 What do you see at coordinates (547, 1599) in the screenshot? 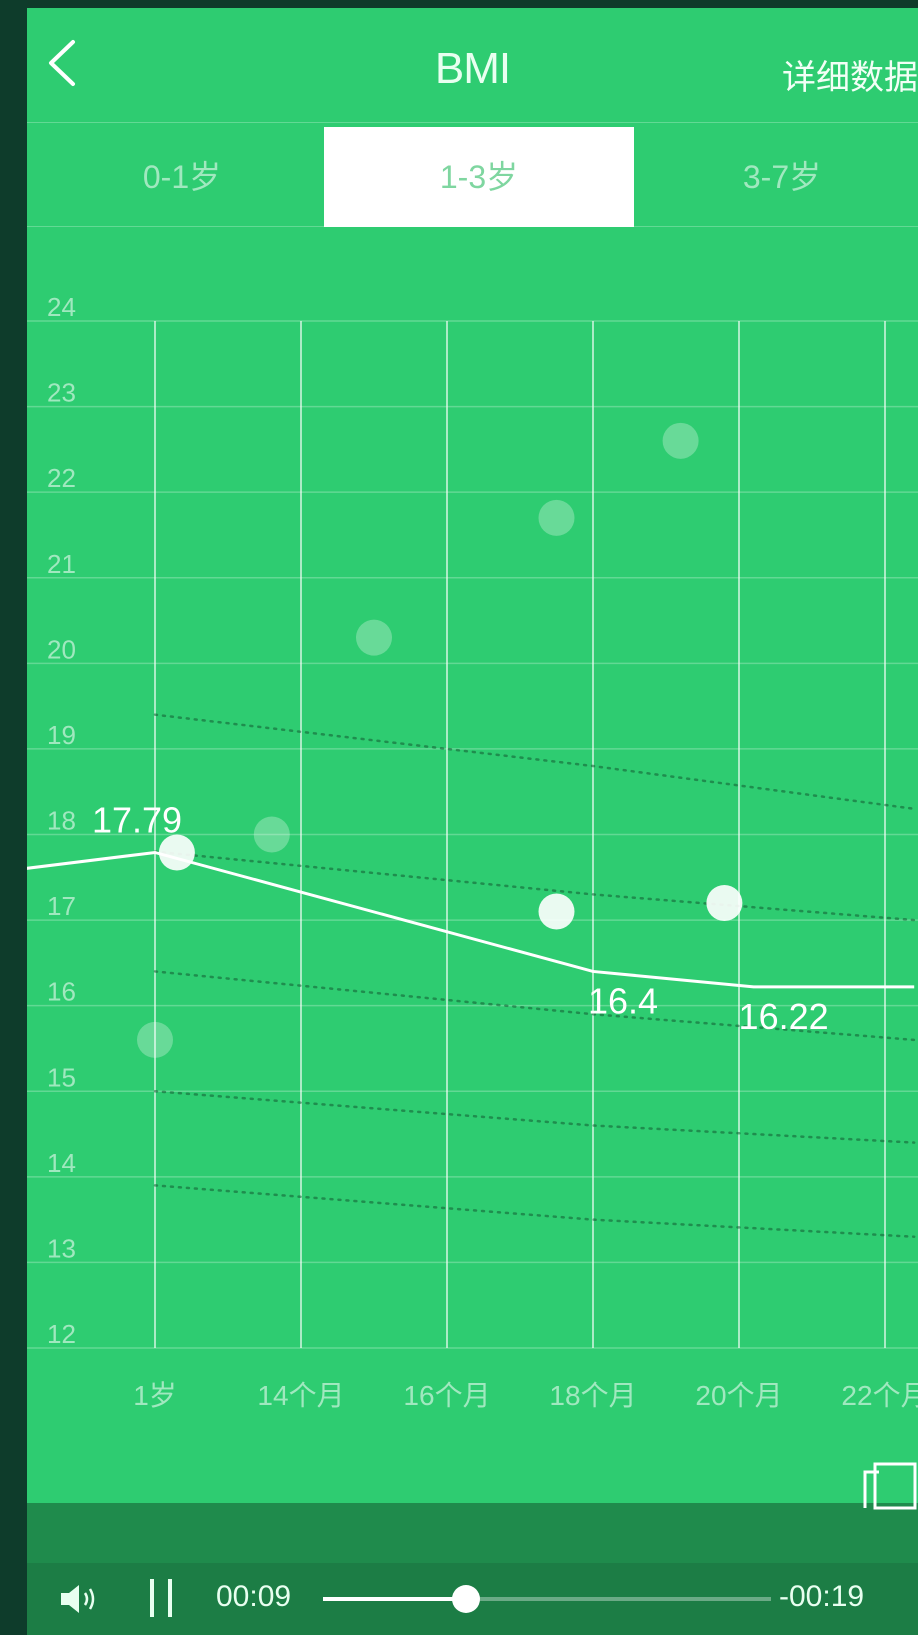
I see `progress-slider` at bounding box center [547, 1599].